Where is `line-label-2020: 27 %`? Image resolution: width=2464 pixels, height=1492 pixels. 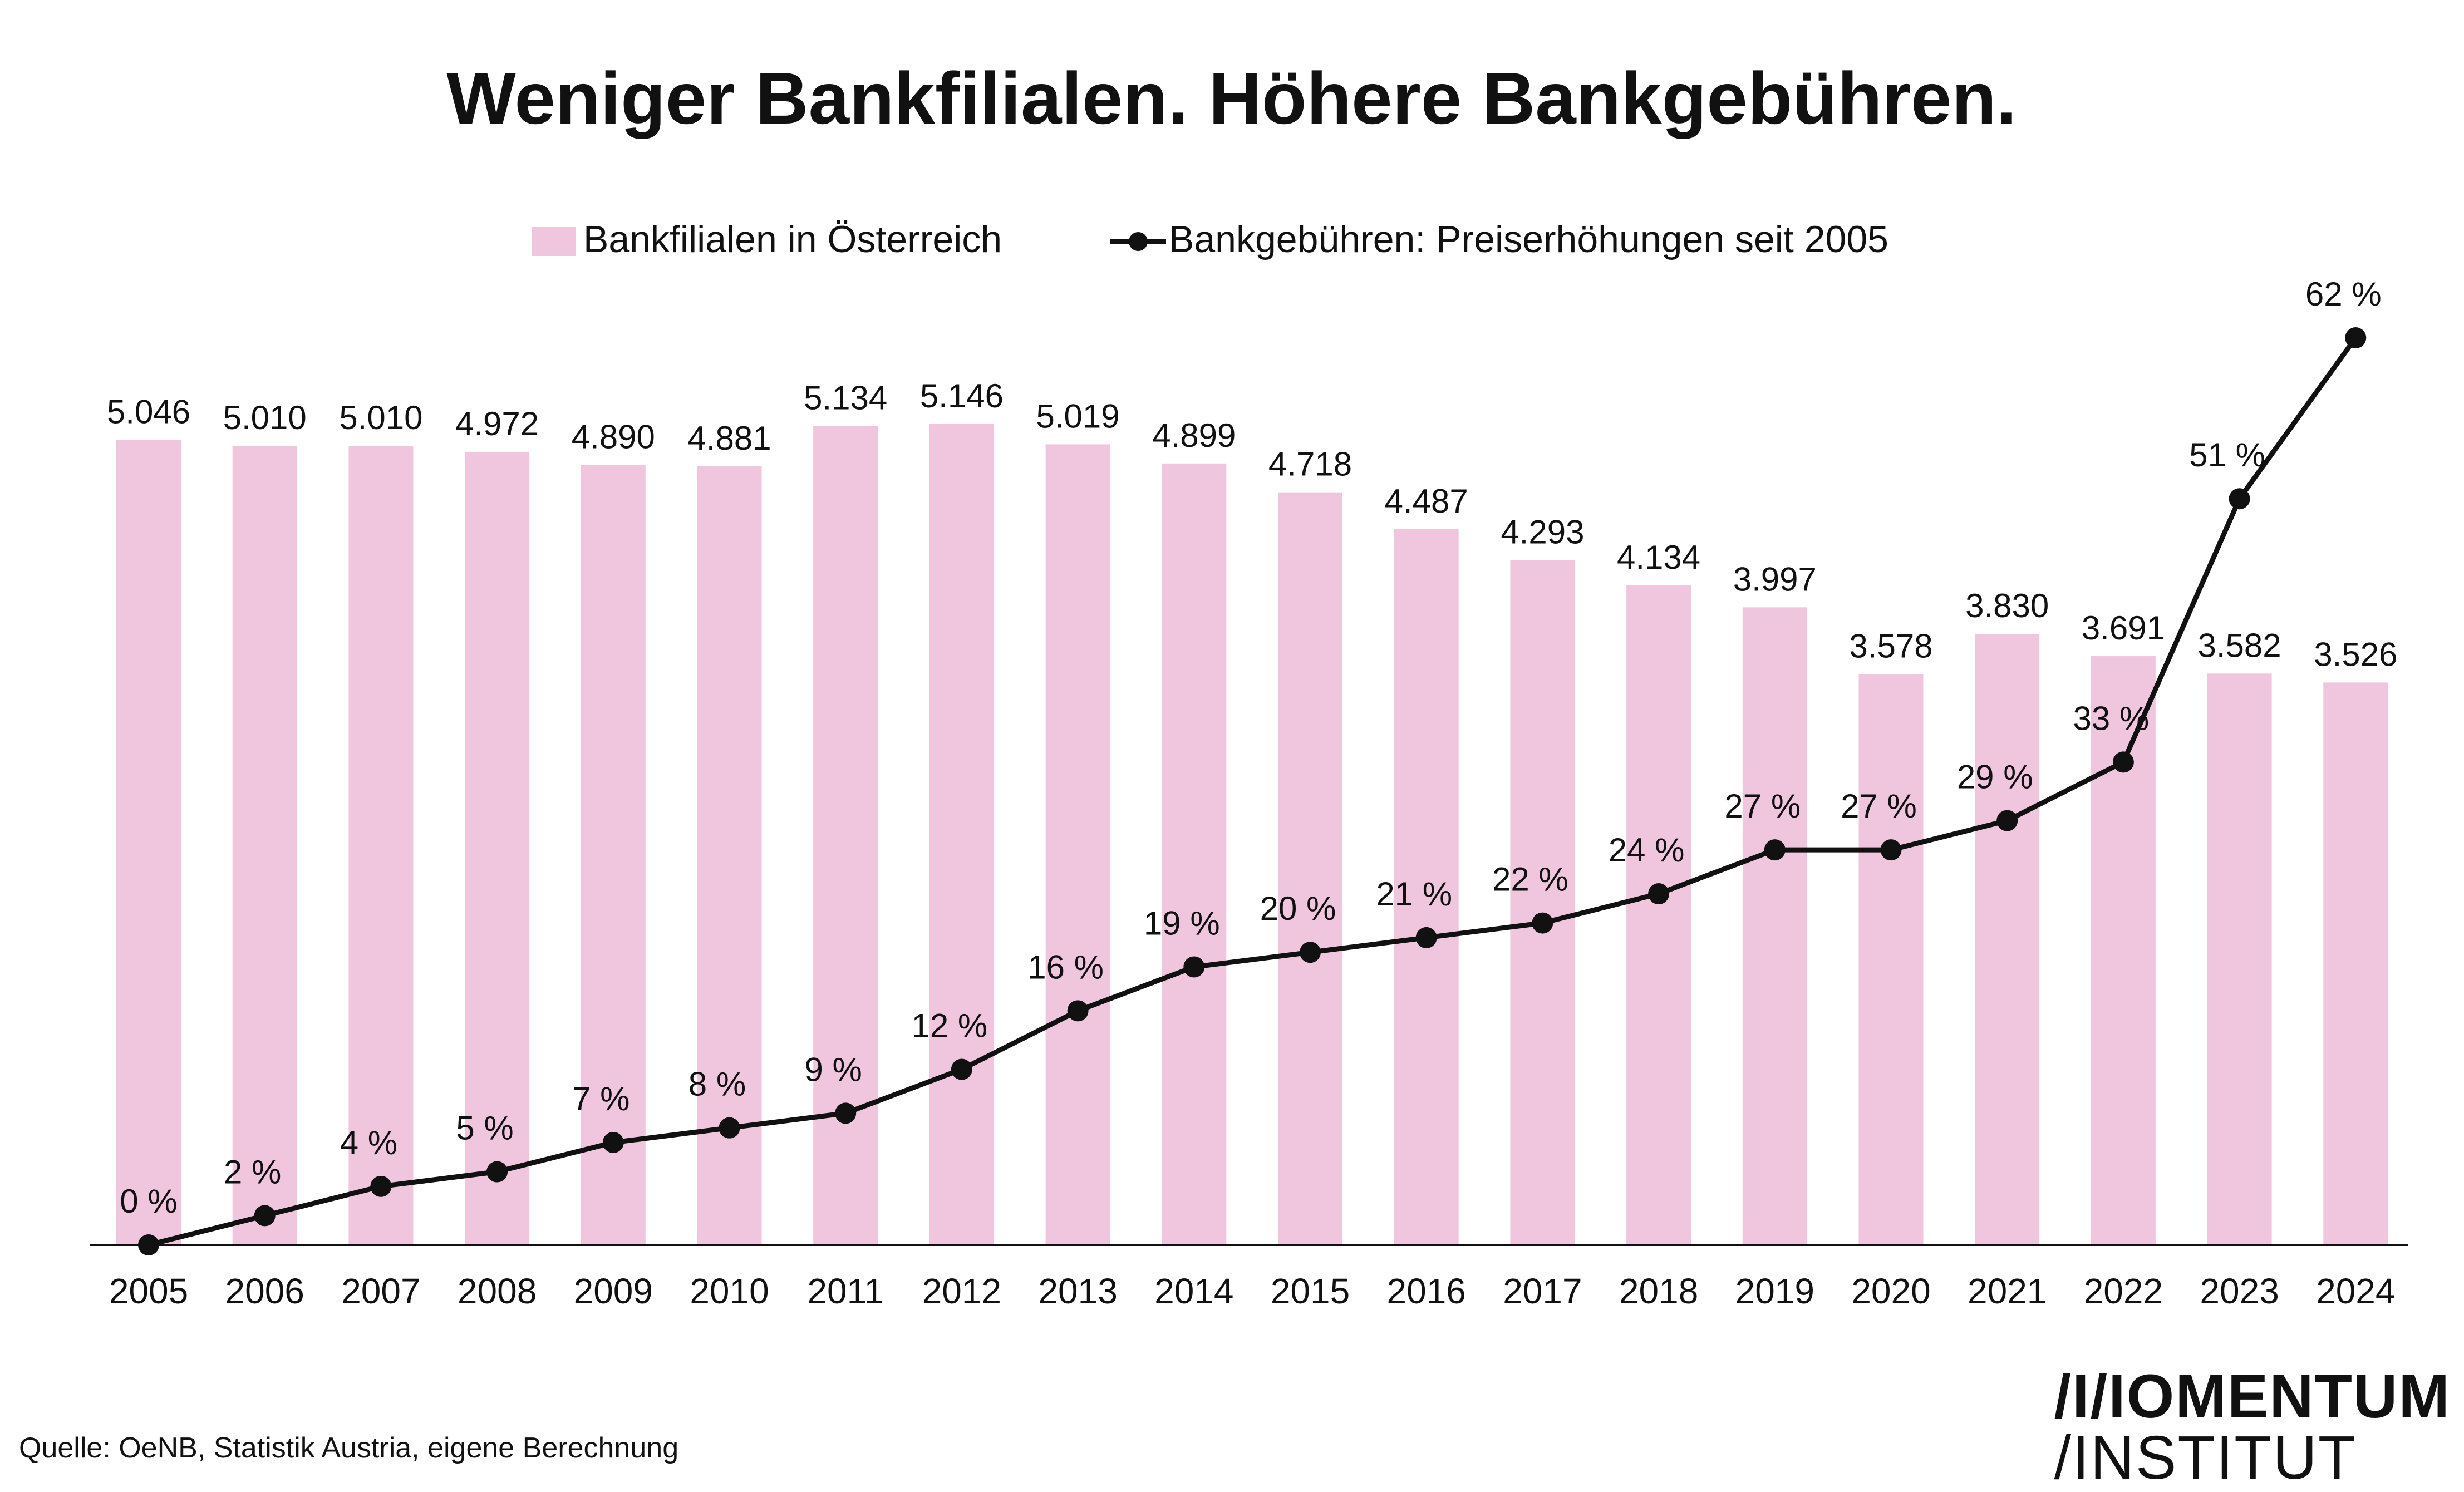 line-label-2020: 27 % is located at coordinates (1879, 806).